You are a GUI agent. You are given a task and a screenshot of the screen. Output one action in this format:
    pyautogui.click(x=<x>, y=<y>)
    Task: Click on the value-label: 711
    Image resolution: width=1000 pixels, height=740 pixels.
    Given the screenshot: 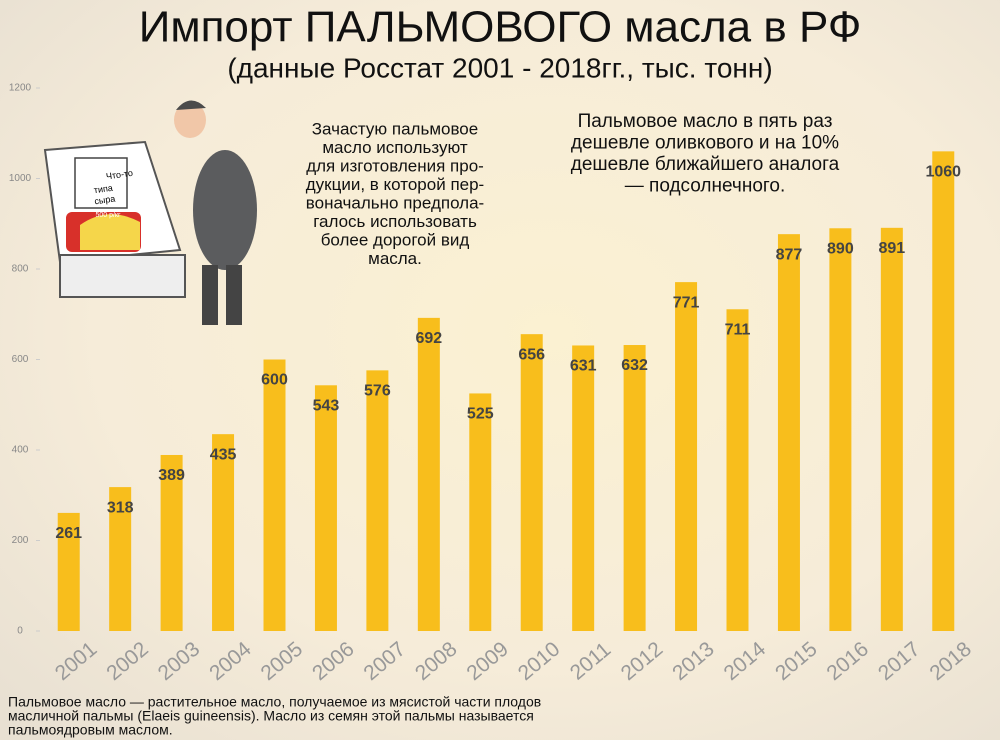 What is the action you would take?
    pyautogui.click(x=738, y=329)
    